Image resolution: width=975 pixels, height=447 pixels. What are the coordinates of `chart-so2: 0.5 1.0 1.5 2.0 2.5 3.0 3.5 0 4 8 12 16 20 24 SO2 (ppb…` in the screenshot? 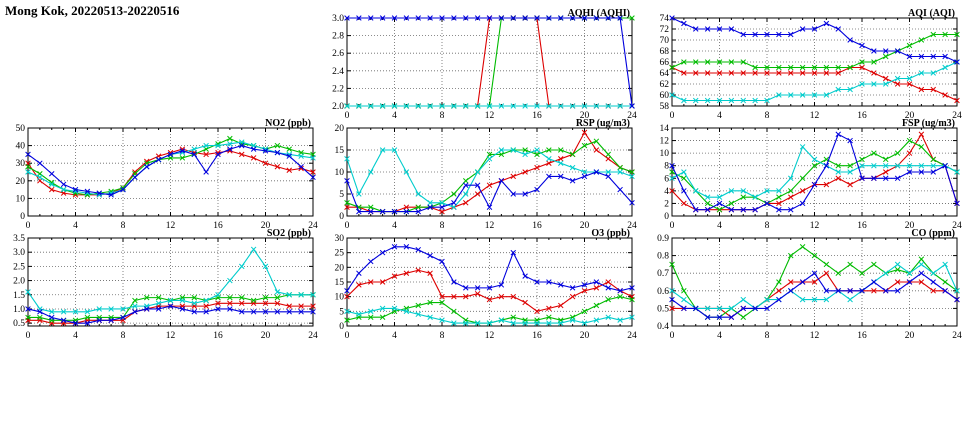 It's located at (160, 284).